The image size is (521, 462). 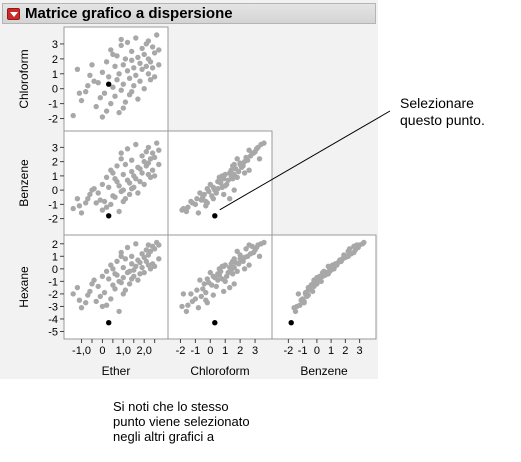 I want to click on disclosure-icon, so click(x=13, y=14).